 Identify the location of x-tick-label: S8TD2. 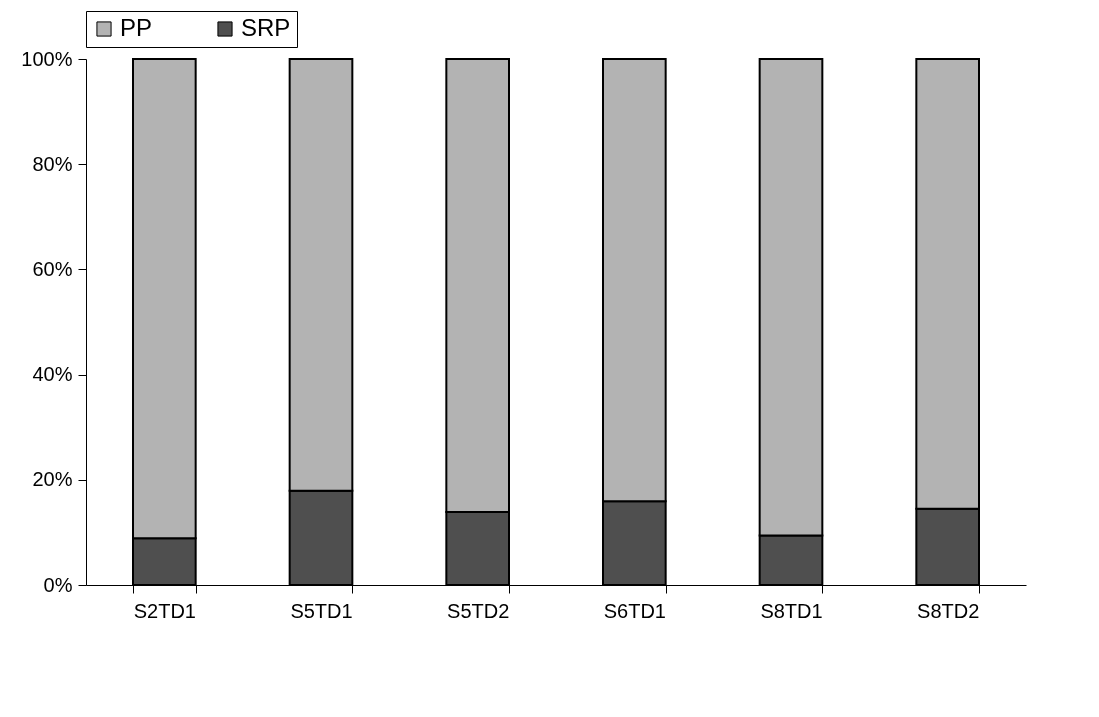
(948, 610).